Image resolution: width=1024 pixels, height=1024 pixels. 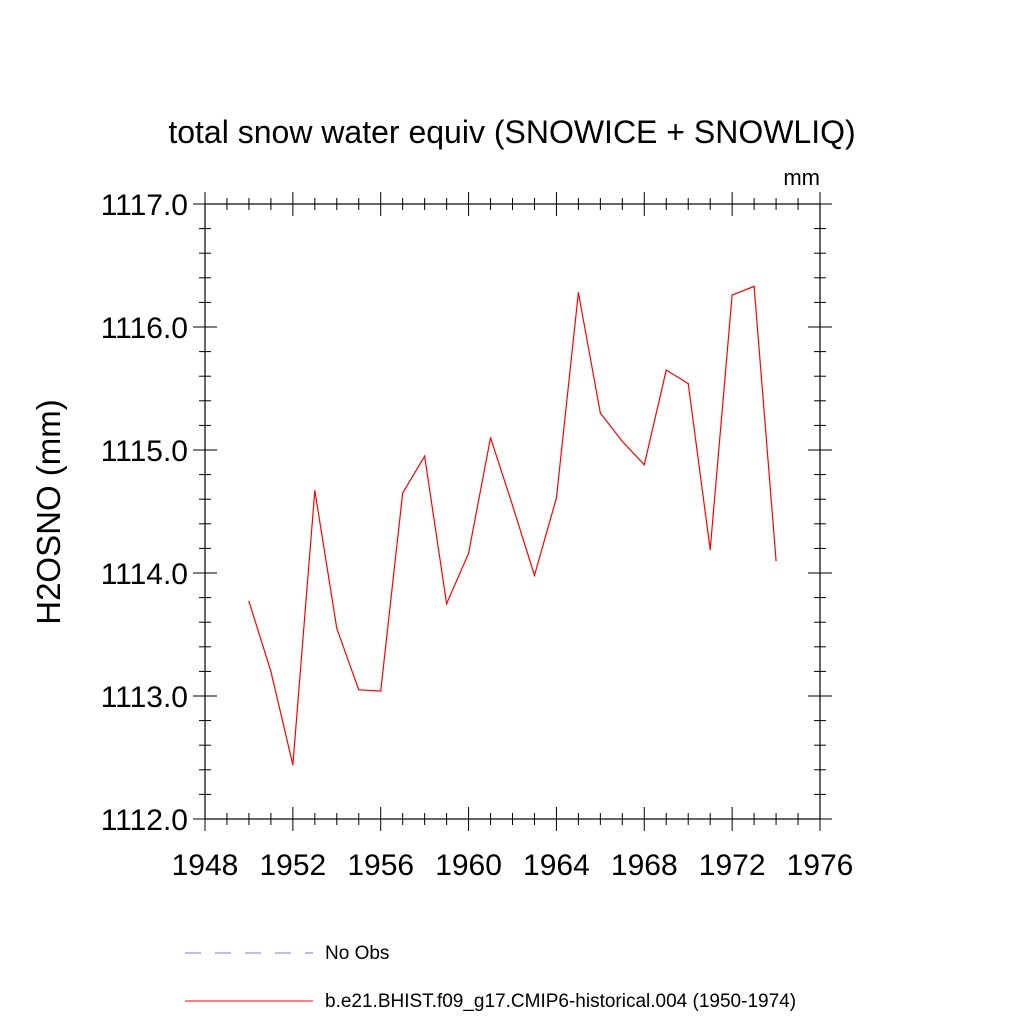 I want to click on y-axis-label: H2OSNO (mm), so click(x=48, y=512).